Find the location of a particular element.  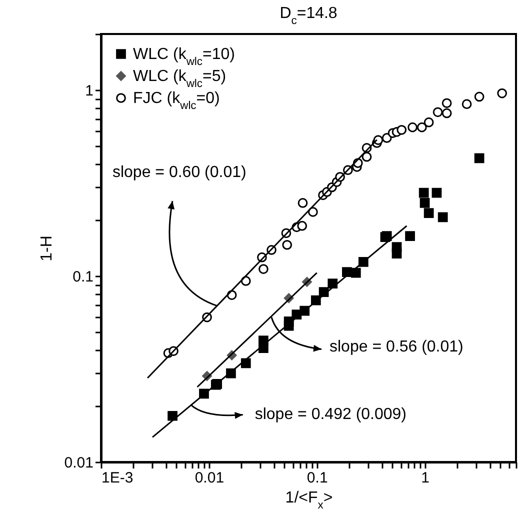

annotation: slope = 0.492 (0.009) is located at coordinates (330, 415).